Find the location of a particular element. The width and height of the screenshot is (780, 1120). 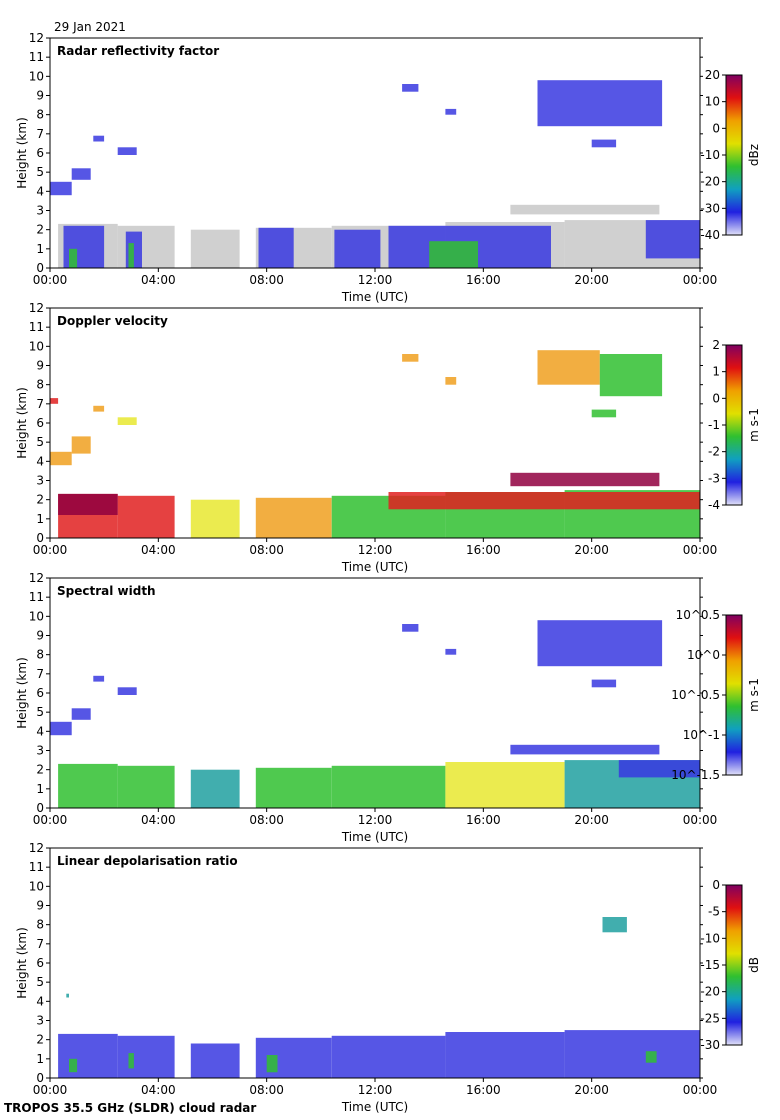

panel-title: Doppler velocity is located at coordinates (112, 321).